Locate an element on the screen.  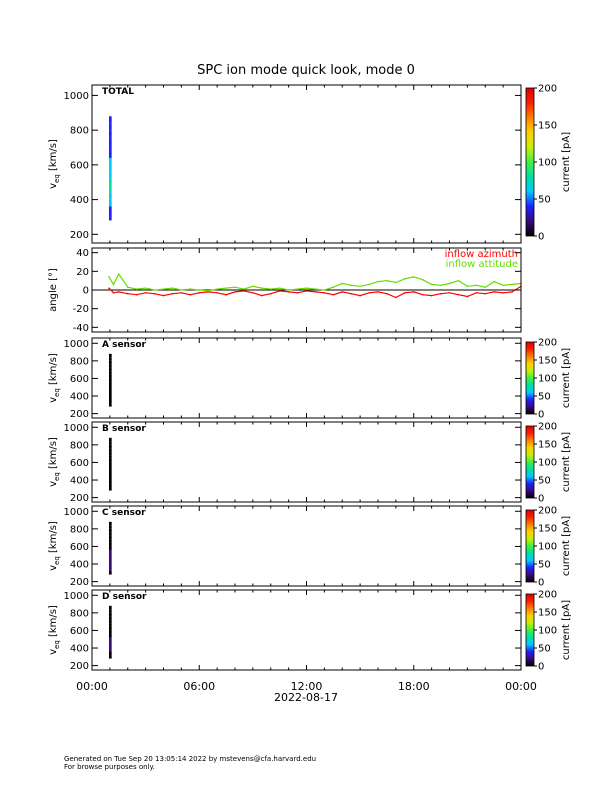
panel-label: D sensor is located at coordinates (124, 597).